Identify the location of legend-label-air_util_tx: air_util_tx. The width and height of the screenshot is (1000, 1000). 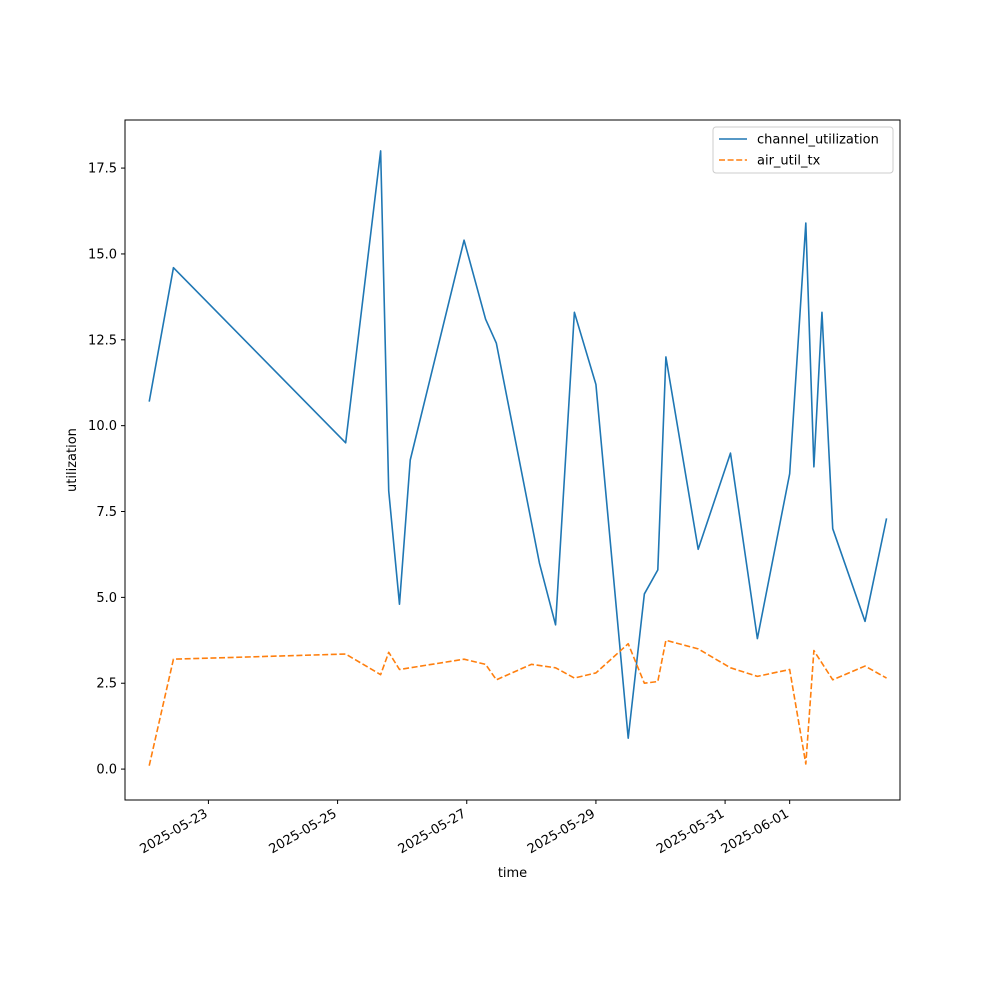
(789, 161).